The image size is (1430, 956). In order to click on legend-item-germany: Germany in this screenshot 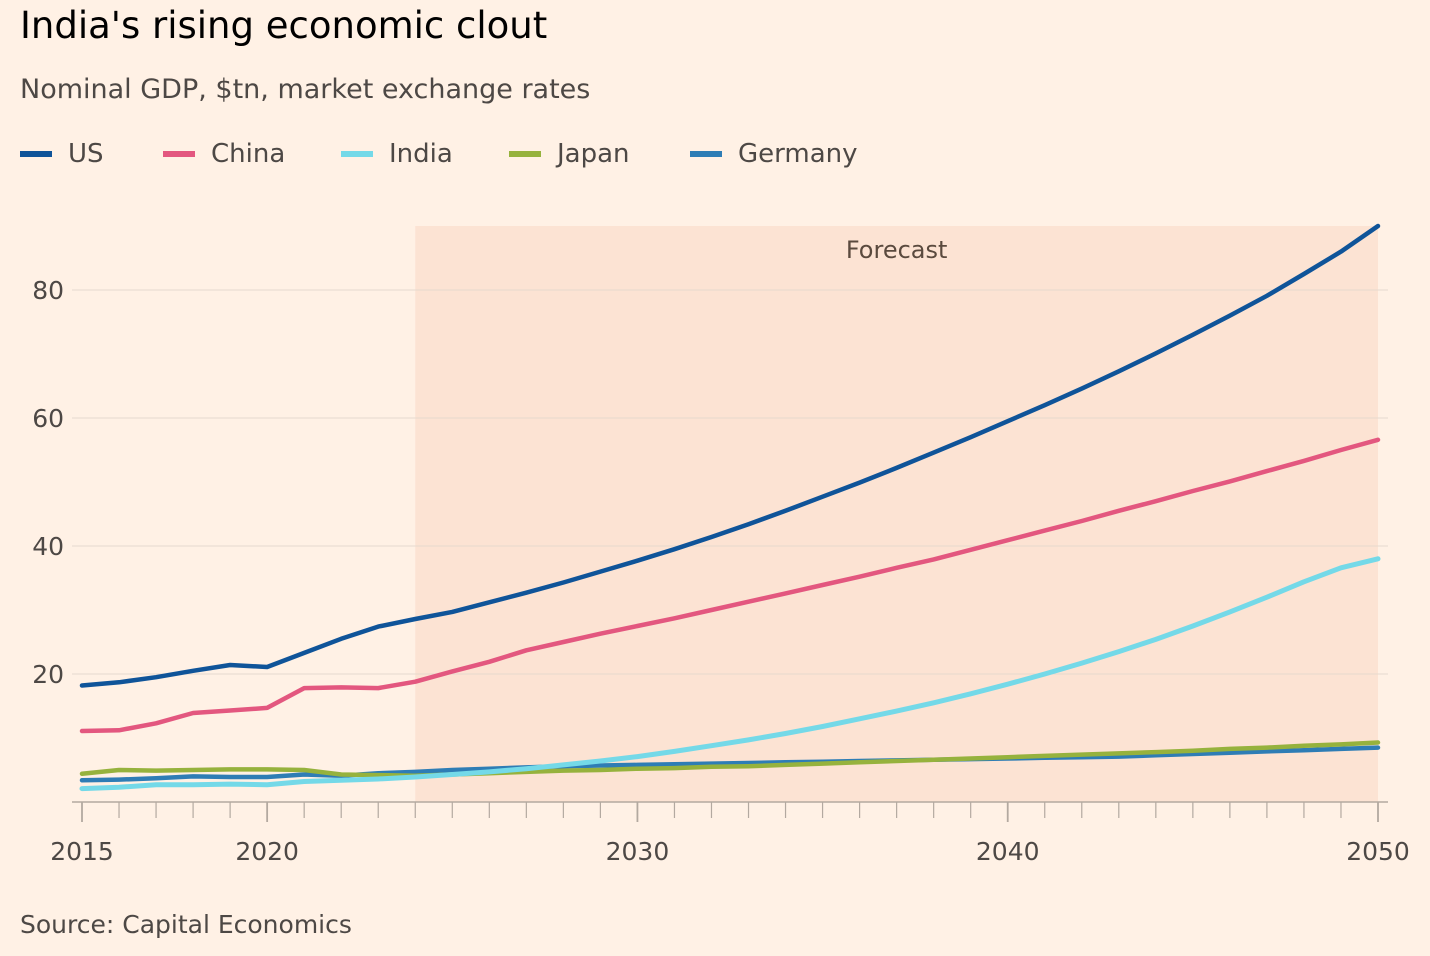, I will do `click(774, 154)`.